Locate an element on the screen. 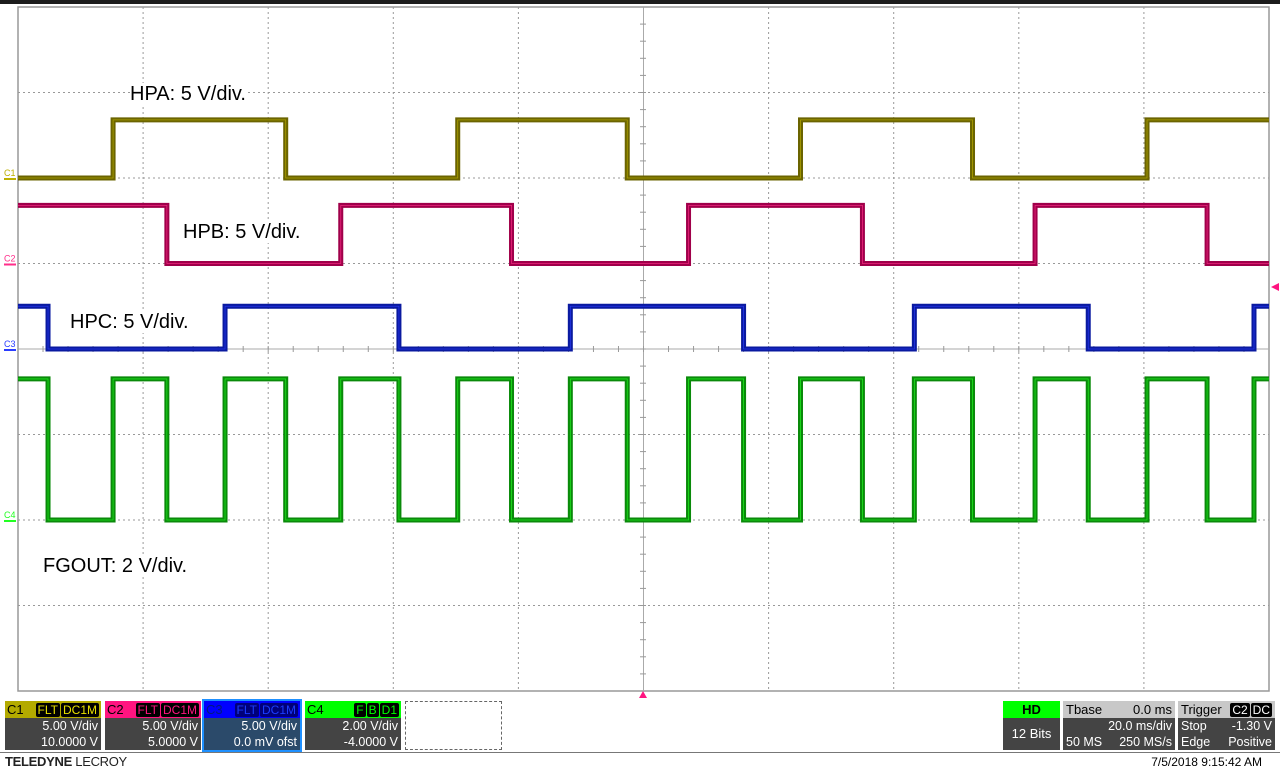  channel-descriptor-c4: C4 F B D1 2.00 V/div -4.0000 V is located at coordinates (353, 725).